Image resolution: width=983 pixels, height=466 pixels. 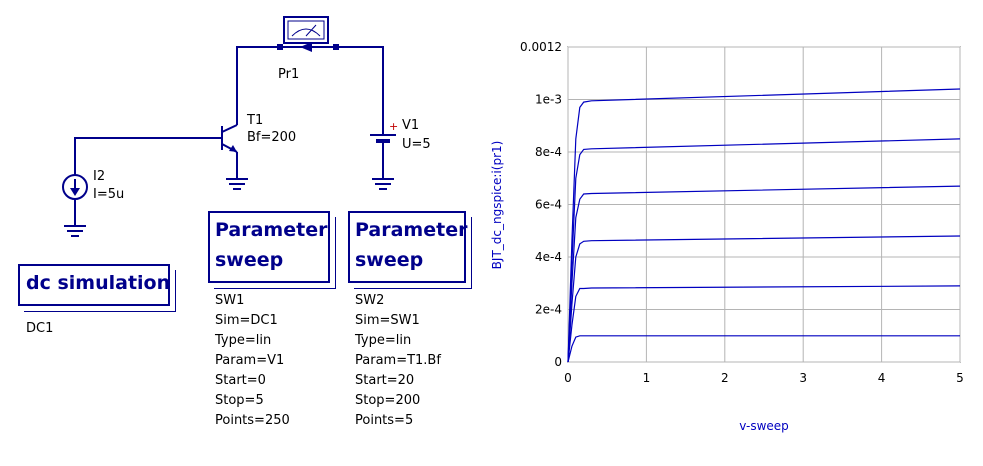 I want to click on current-source-label: I2, so click(x=99, y=176).